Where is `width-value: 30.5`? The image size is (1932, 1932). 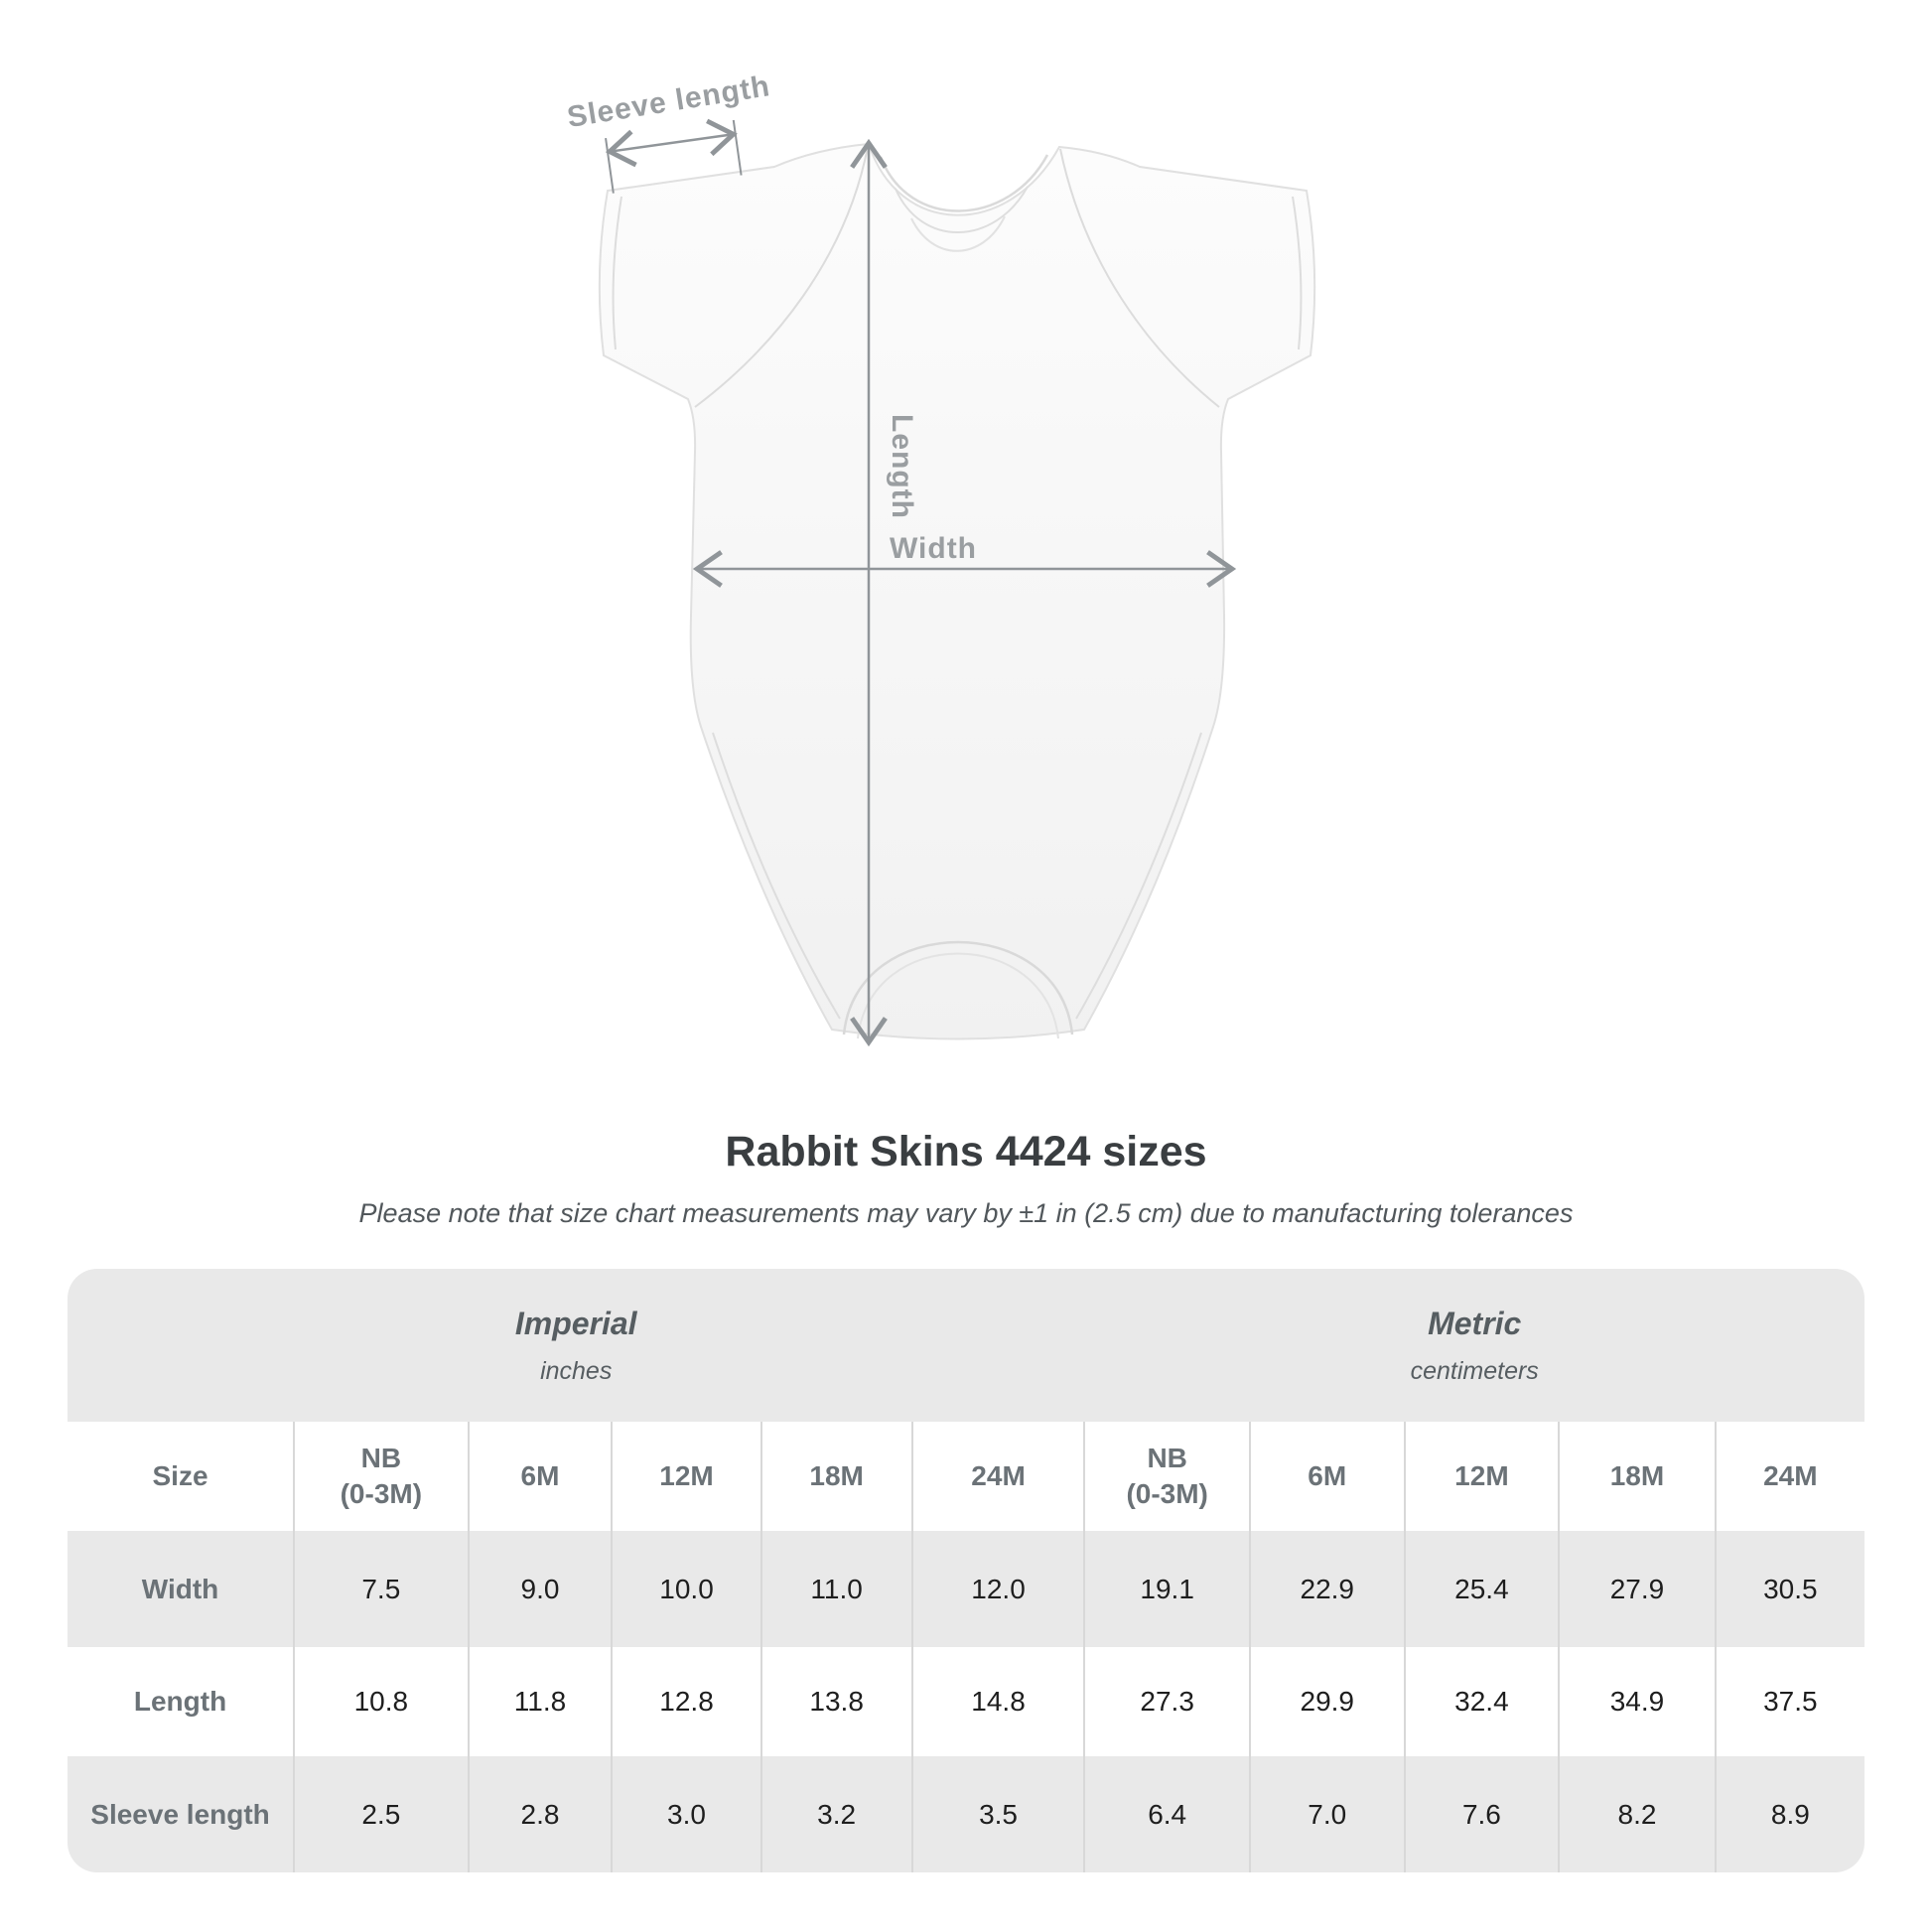 width-value: 30.5 is located at coordinates (1789, 1589).